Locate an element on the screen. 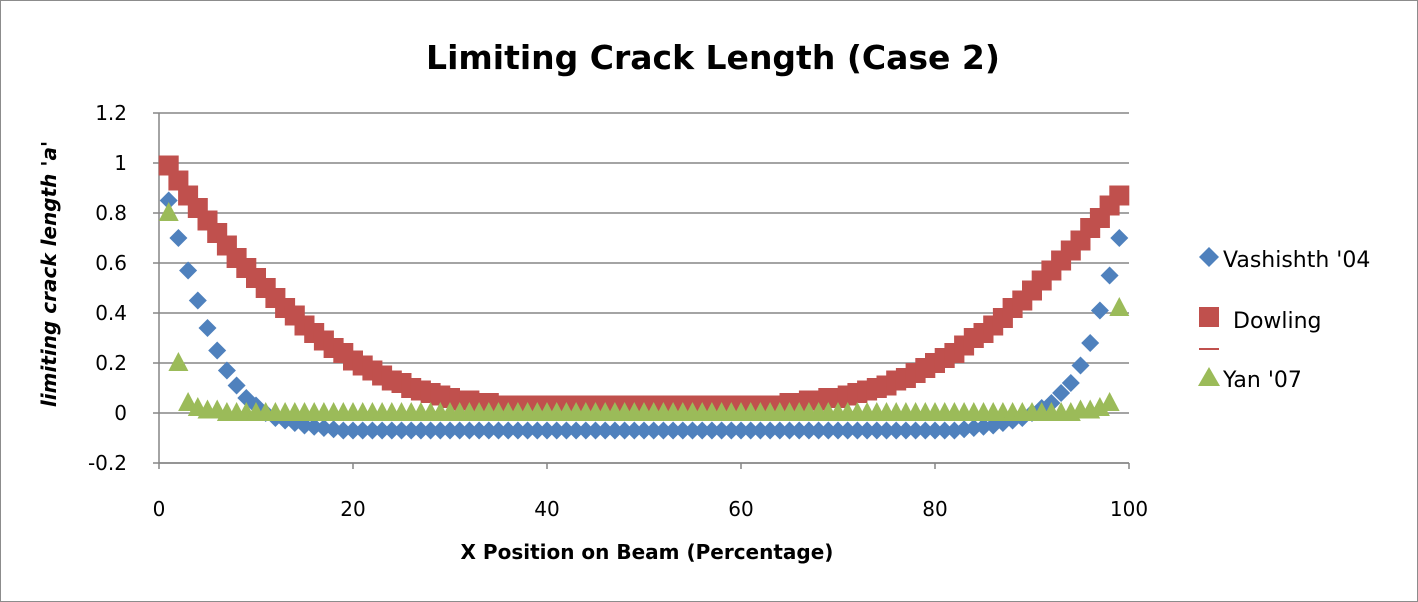 This screenshot has width=1418, height=602. x-tick-label: 60 is located at coordinates (740, 509).